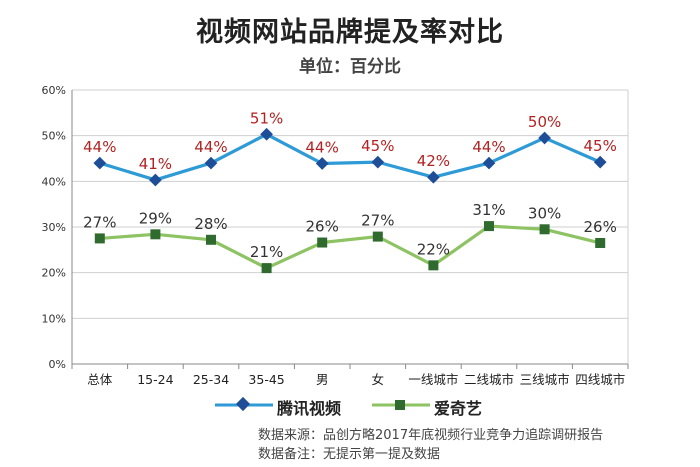  What do you see at coordinates (350, 32) in the screenshot?
I see `chart-title: 视频网站品牌提及率对比` at bounding box center [350, 32].